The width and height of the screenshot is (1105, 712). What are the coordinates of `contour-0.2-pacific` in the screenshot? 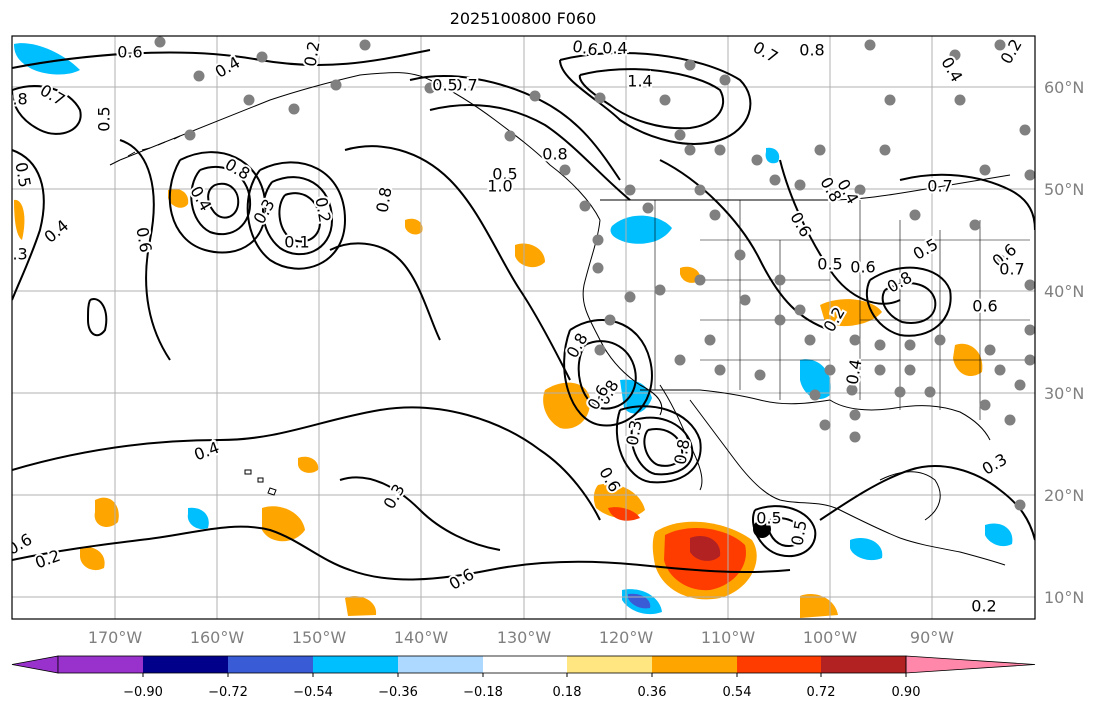 It's located at (401, 553).